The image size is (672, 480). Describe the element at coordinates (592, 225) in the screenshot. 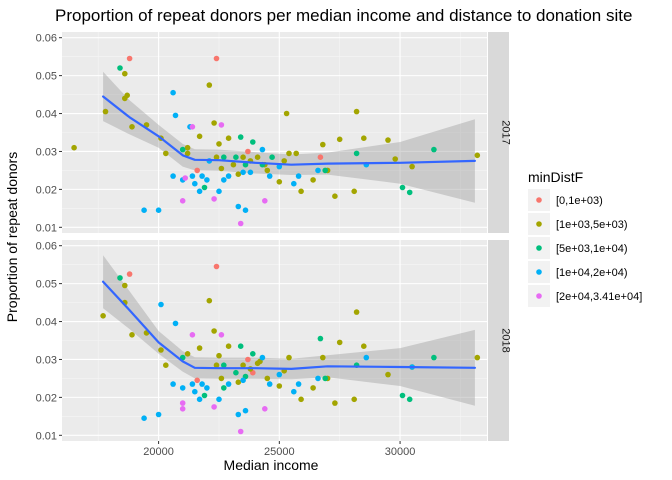

I see `legend-label: [1e+03,5e+03)` at that location.